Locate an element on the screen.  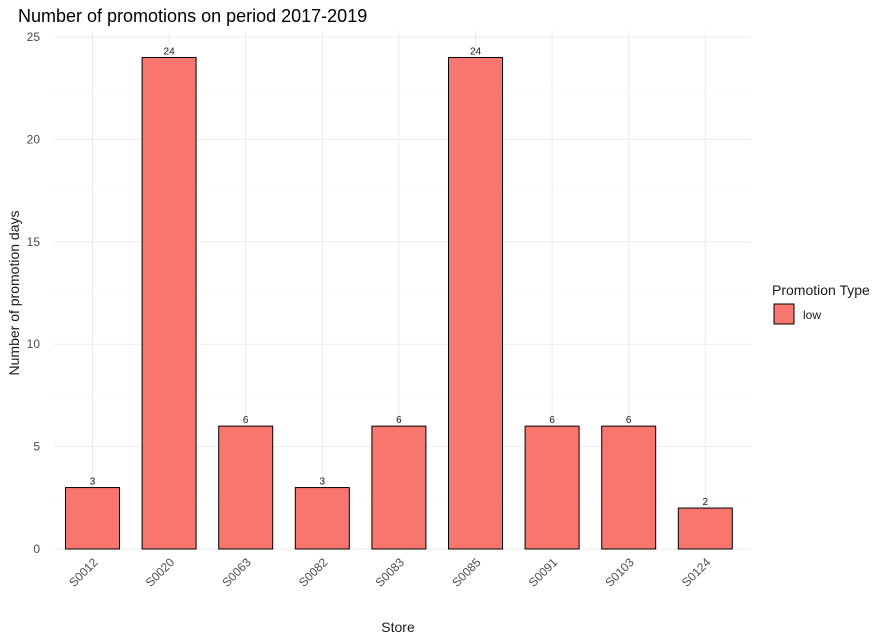
data-label-S0082: 3 is located at coordinates (323, 482).